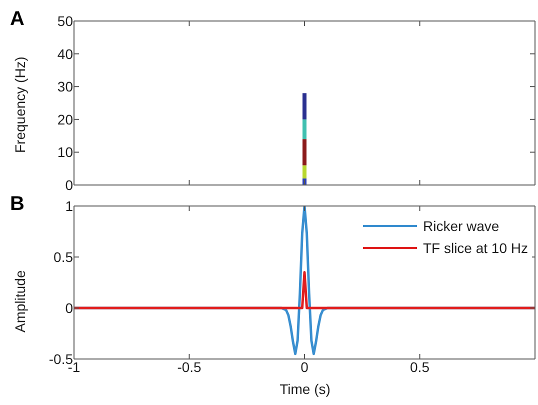 Image resolution: width=538 pixels, height=405 pixels. I want to click on y-tick-label: 40, so click(65, 54).